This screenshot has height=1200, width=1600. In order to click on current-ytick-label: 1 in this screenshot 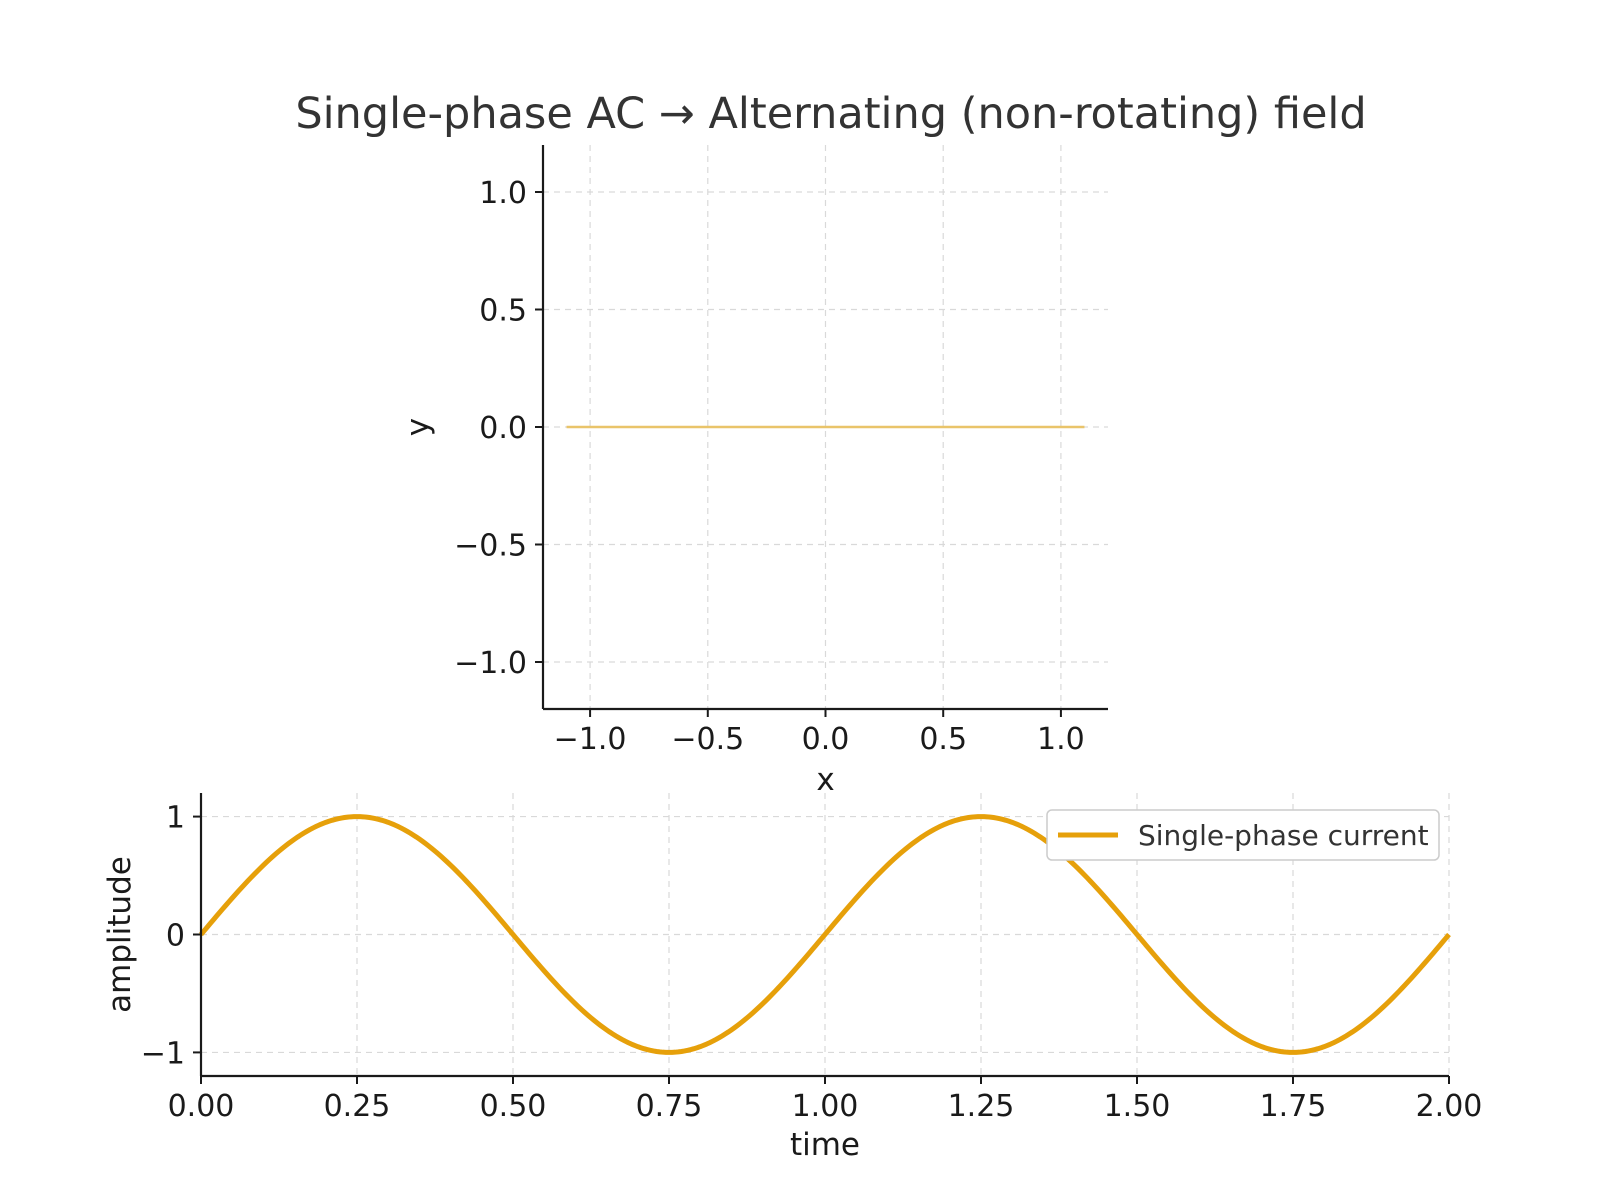, I will do `click(175, 818)`.